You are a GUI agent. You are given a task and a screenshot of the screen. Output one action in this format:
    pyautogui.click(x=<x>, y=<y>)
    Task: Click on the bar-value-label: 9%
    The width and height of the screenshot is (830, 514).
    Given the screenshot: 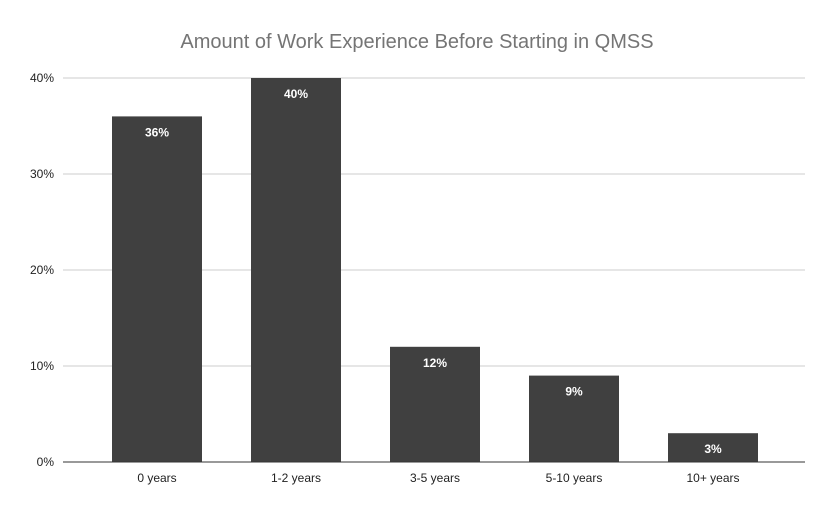 What is the action you would take?
    pyautogui.click(x=574, y=392)
    